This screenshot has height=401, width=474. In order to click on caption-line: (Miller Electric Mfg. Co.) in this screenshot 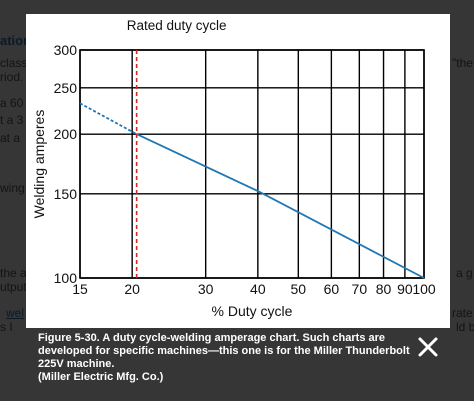, I will do `click(101, 377)`.